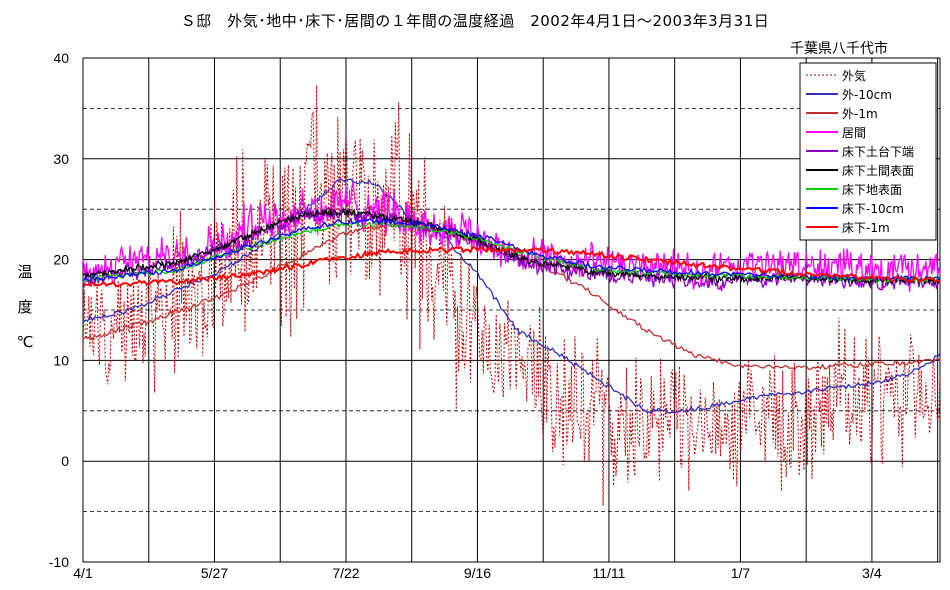  I want to click on y-tick-label: 30, so click(61, 159).